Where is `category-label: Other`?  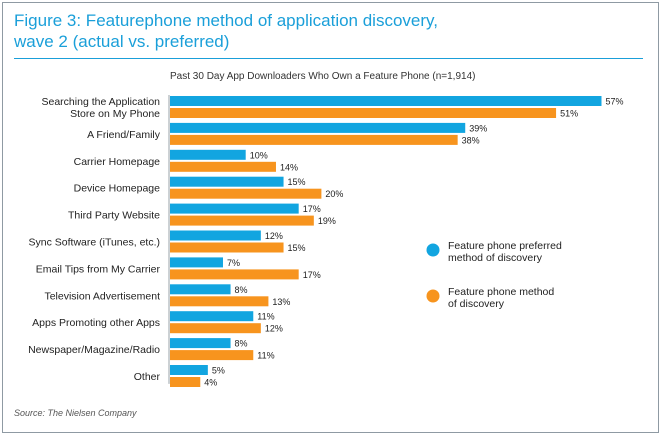 category-label: Other is located at coordinates (147, 377).